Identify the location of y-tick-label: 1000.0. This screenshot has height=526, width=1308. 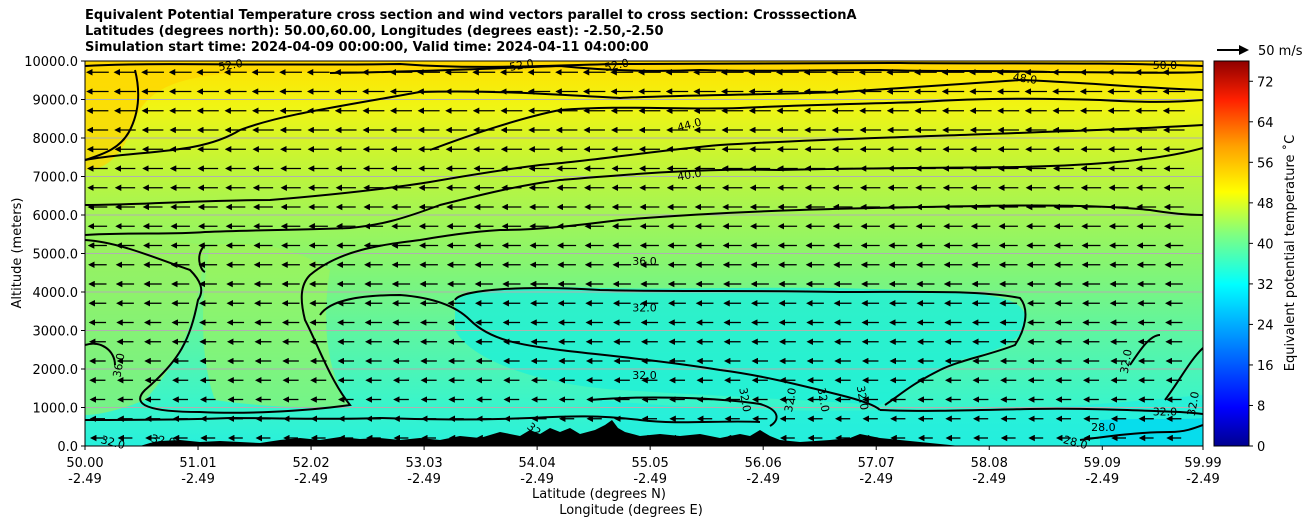
(56, 409).